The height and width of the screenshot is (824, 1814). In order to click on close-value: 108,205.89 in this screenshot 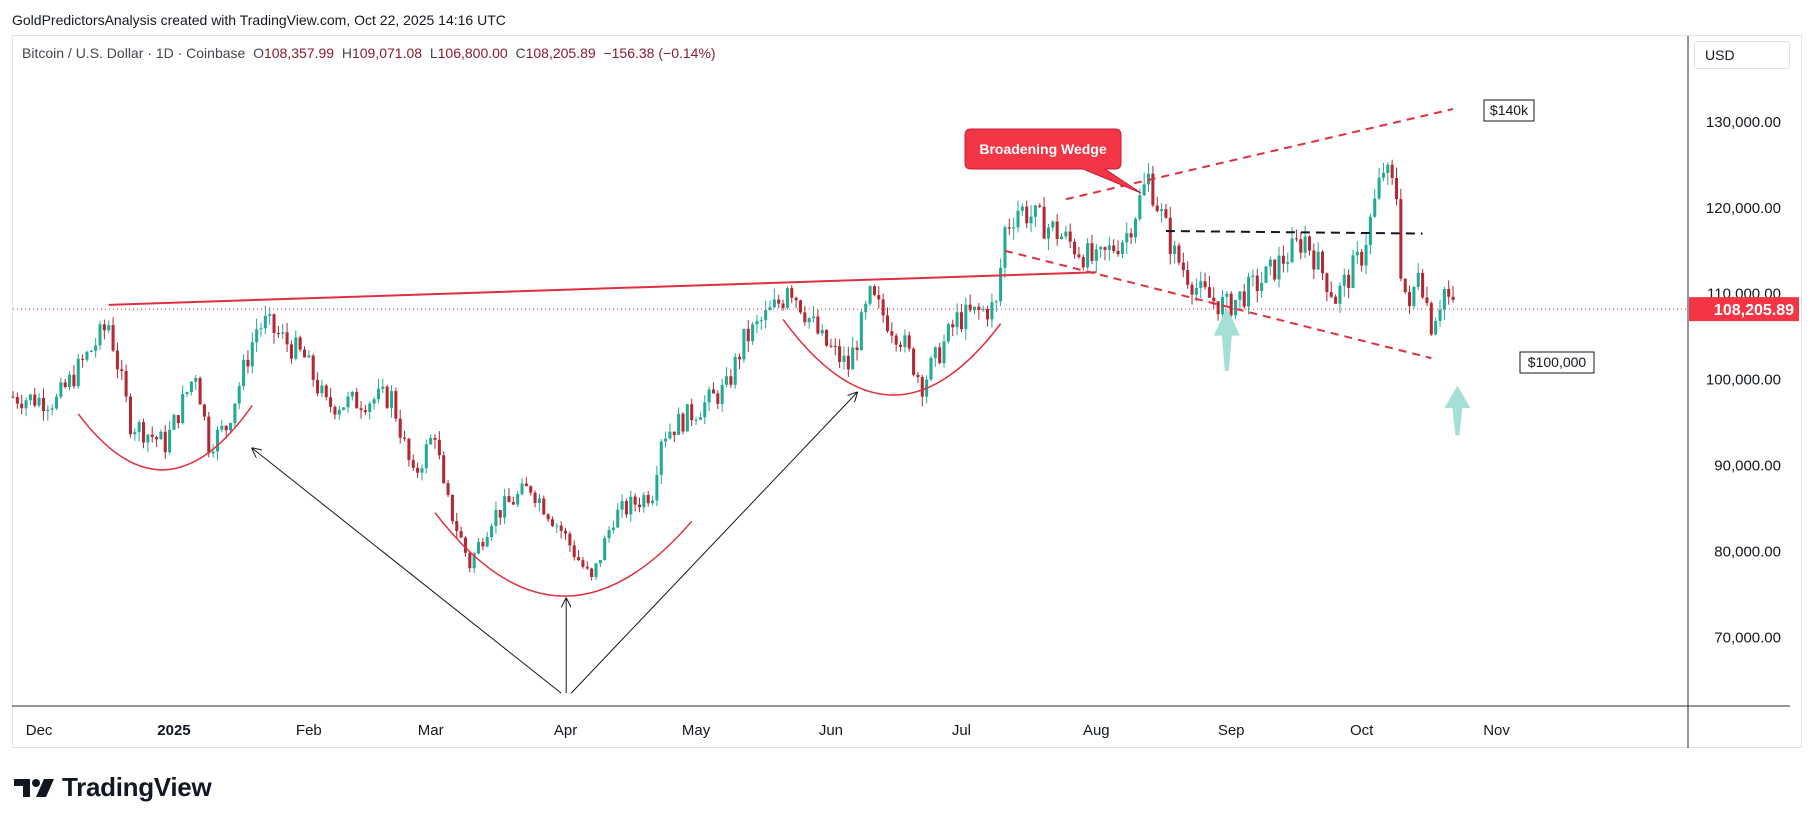, I will do `click(560, 53)`.